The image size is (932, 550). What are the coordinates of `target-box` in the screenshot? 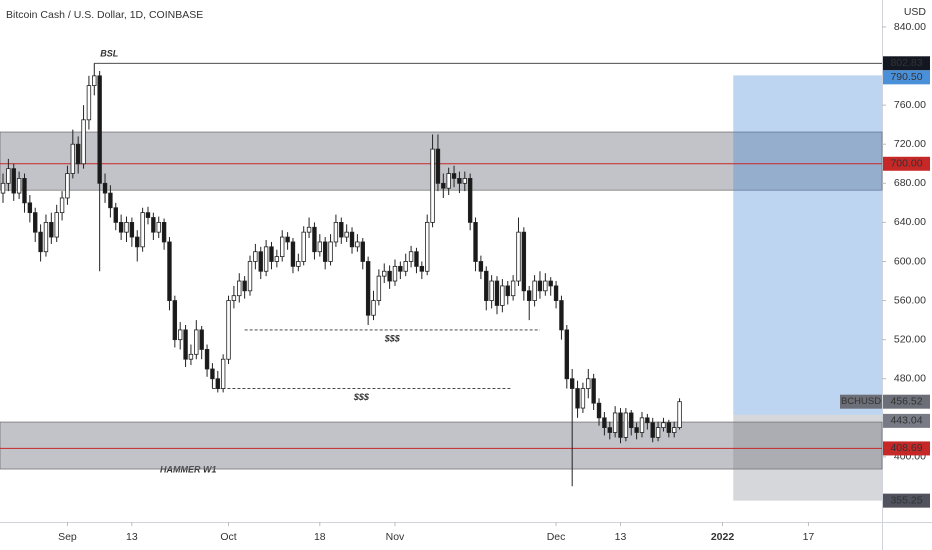 It's located at (807, 245).